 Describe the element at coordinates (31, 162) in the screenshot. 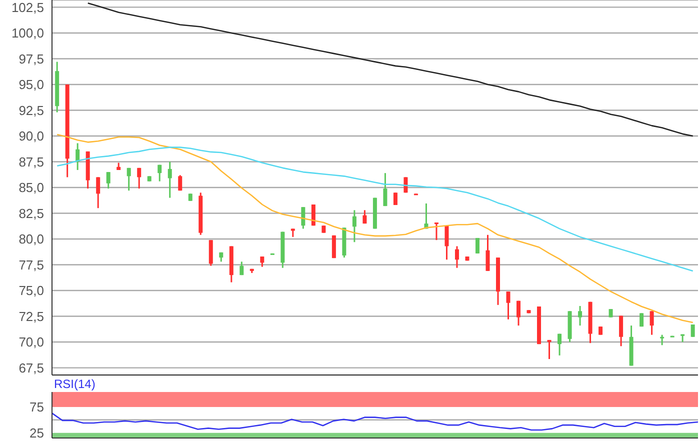

I see `y-tick-label: 87,5` at that location.